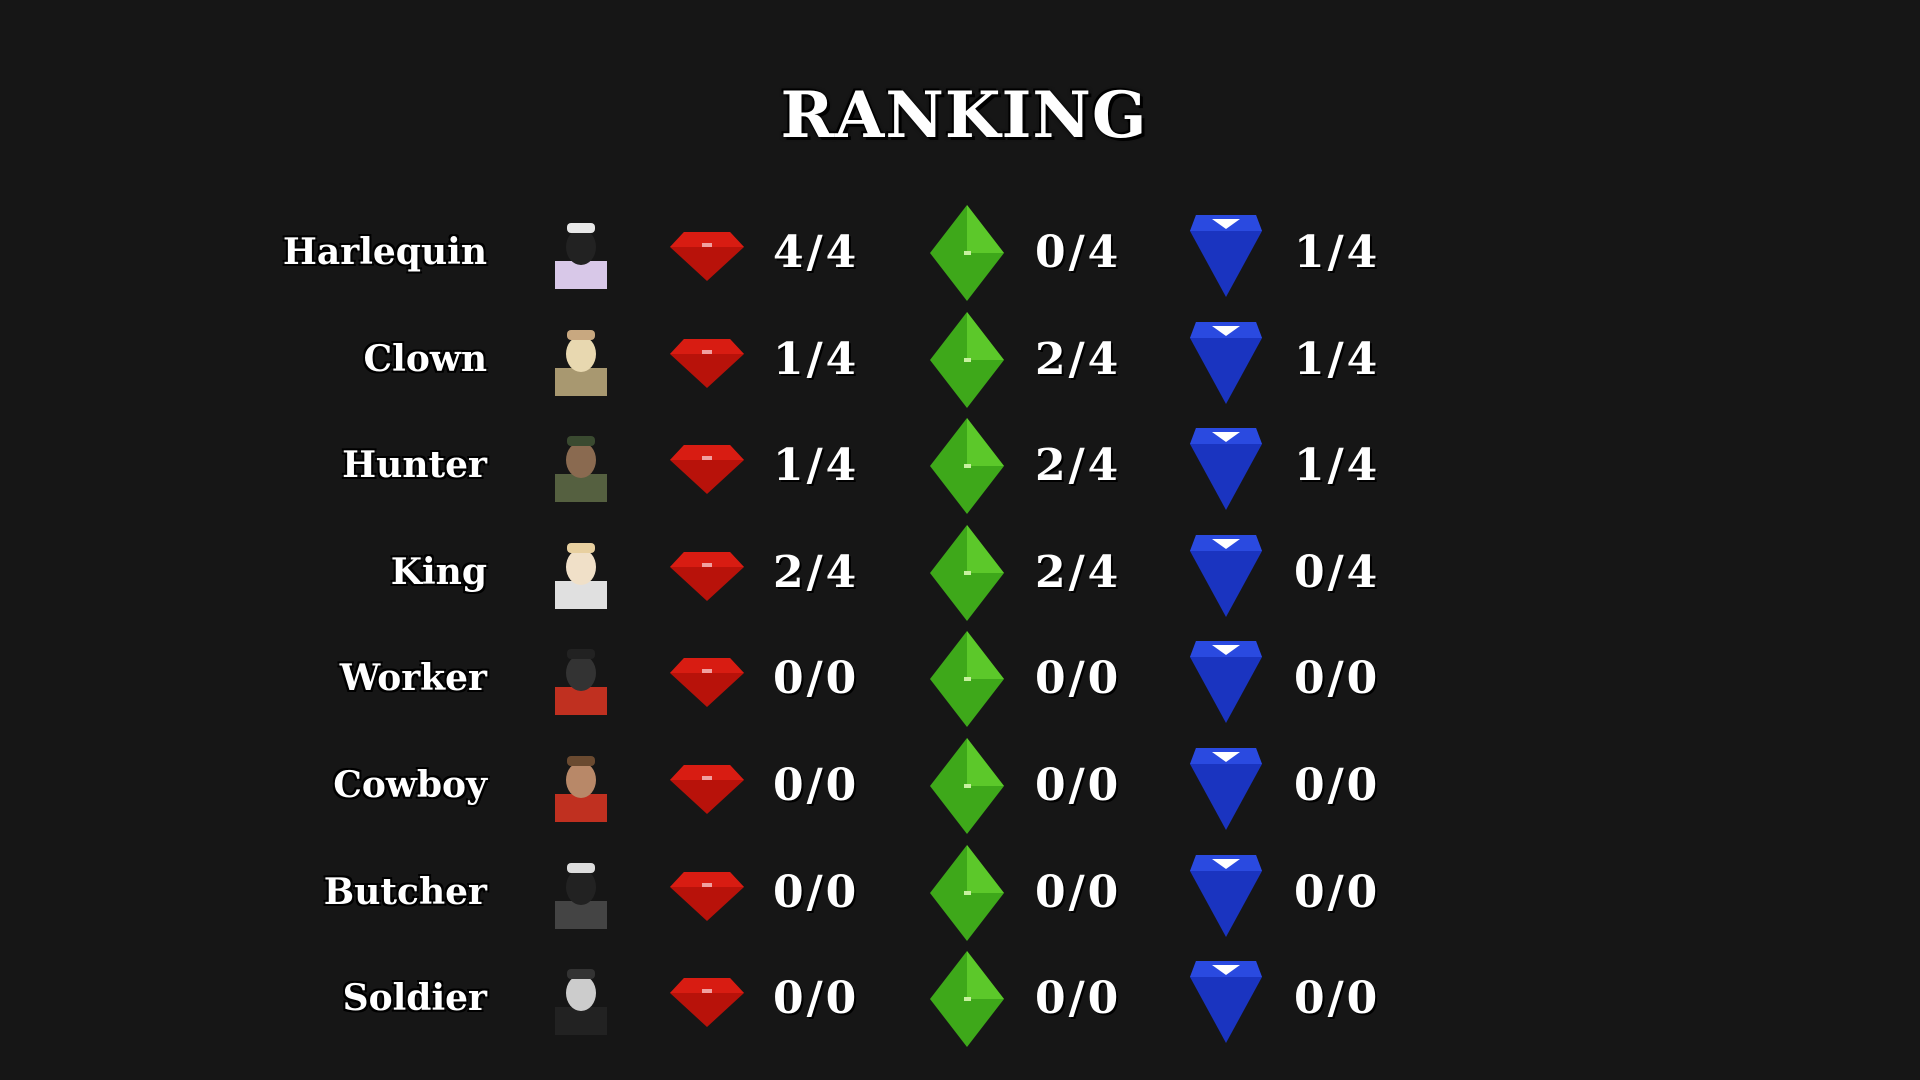 This screenshot has height=1080, width=1920. I want to click on ranking-row: Soldier 0/0 0/0 0/0, so click(960, 999).